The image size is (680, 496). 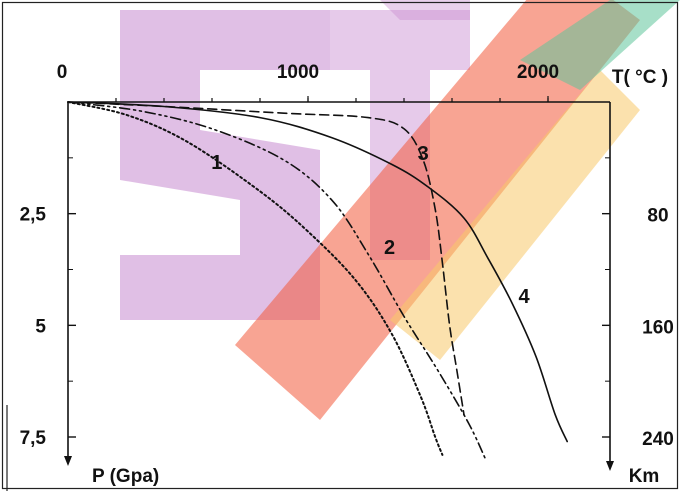 What do you see at coordinates (400, 135) in the screenshot?
I see `watermark-letter-t` at bounding box center [400, 135].